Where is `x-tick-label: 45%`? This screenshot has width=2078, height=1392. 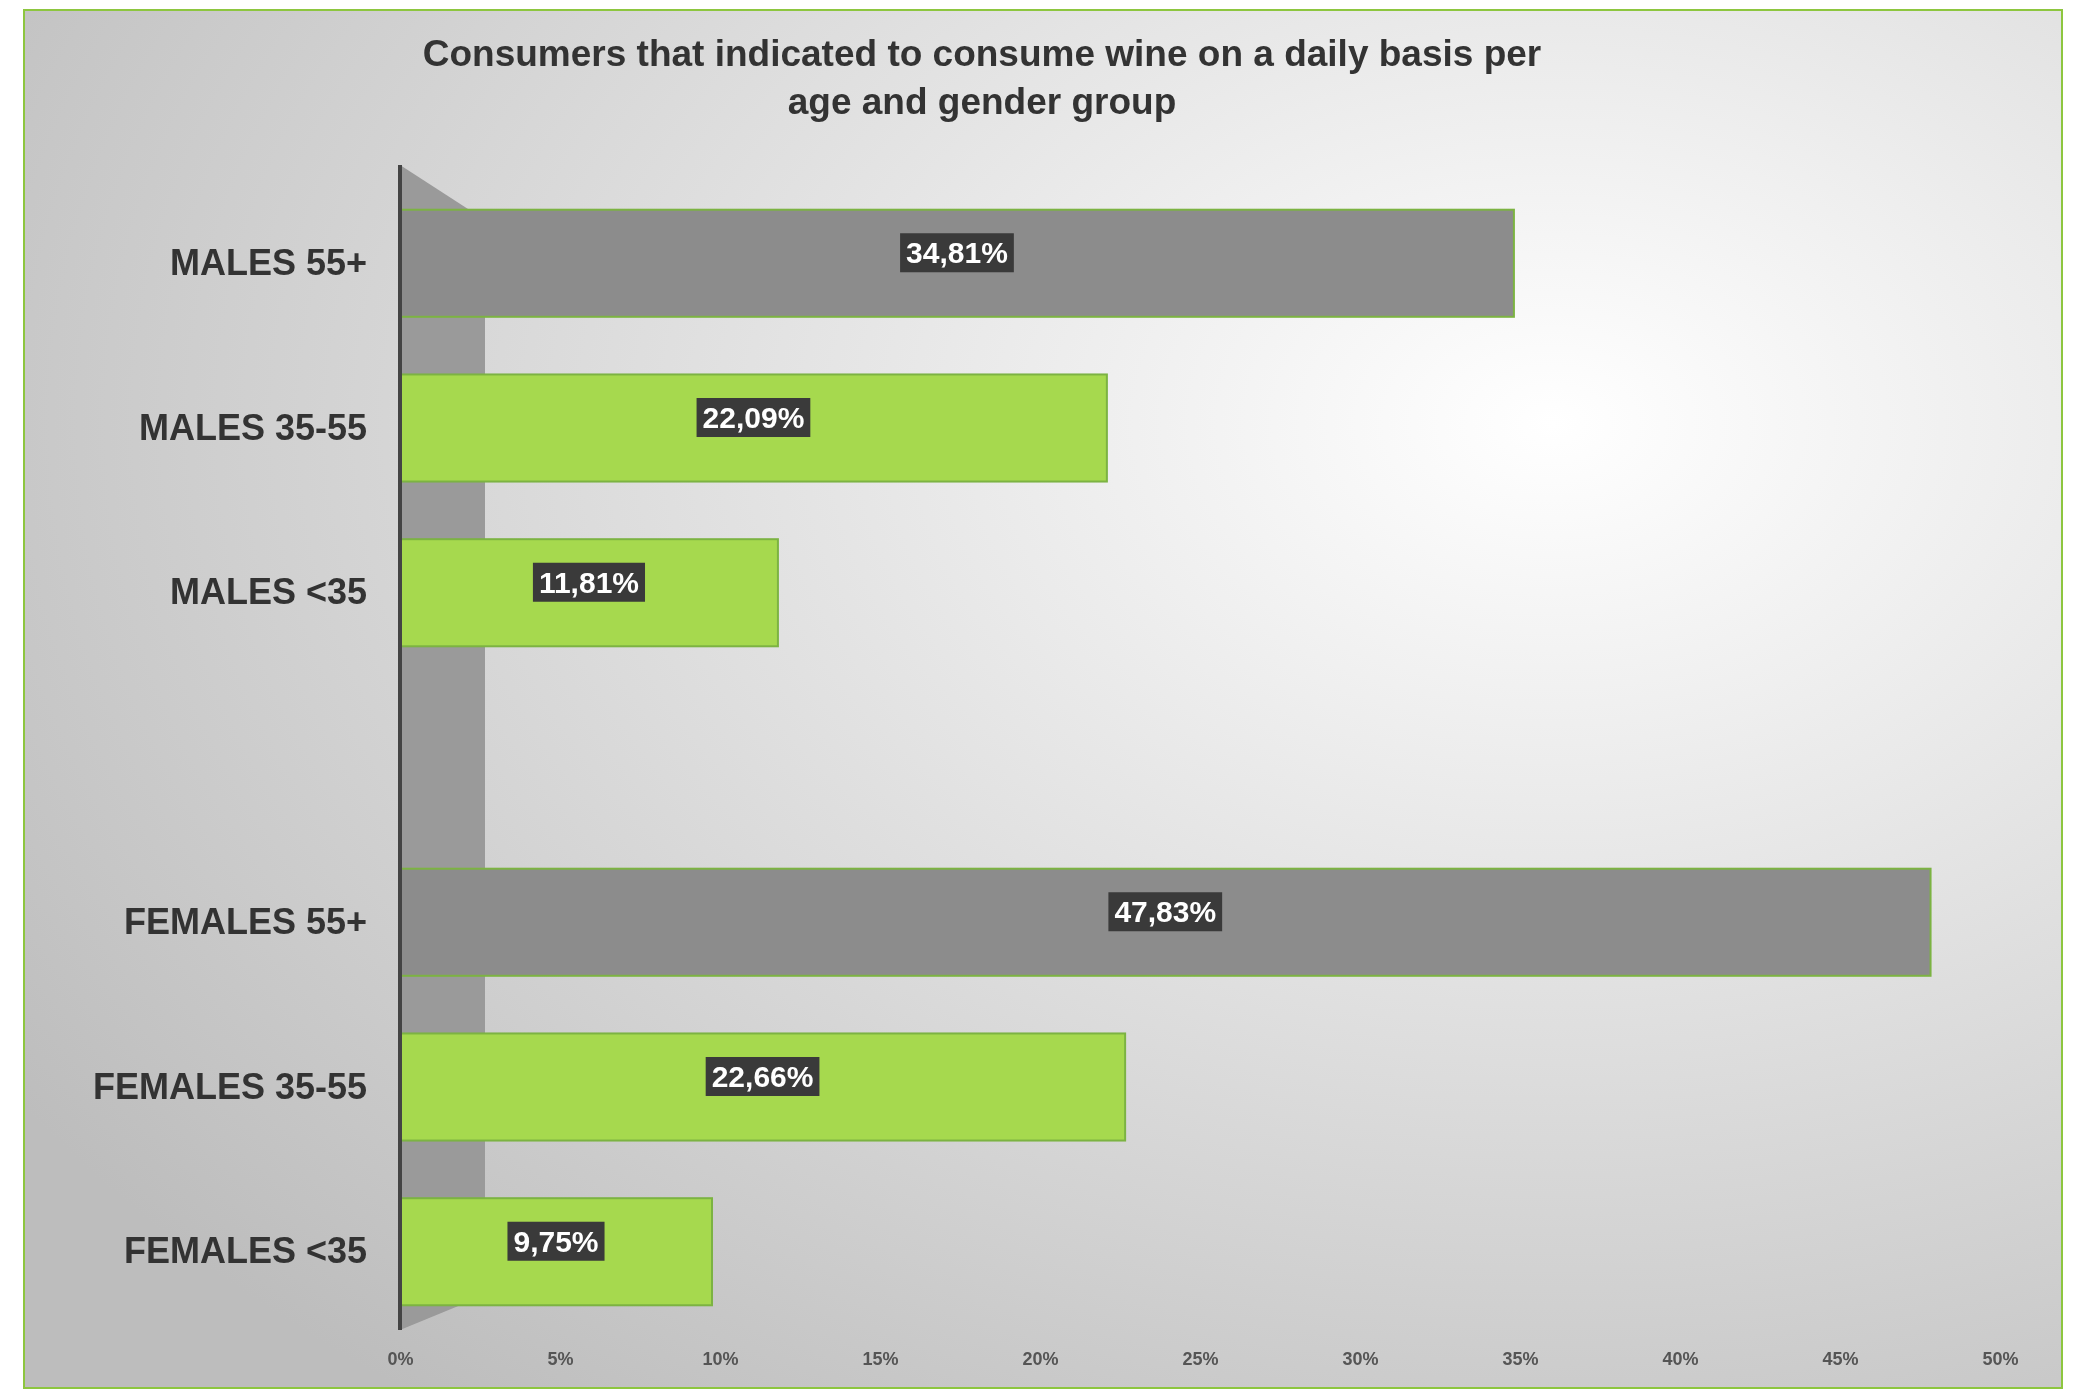 x-tick-label: 45% is located at coordinates (1840, 1358).